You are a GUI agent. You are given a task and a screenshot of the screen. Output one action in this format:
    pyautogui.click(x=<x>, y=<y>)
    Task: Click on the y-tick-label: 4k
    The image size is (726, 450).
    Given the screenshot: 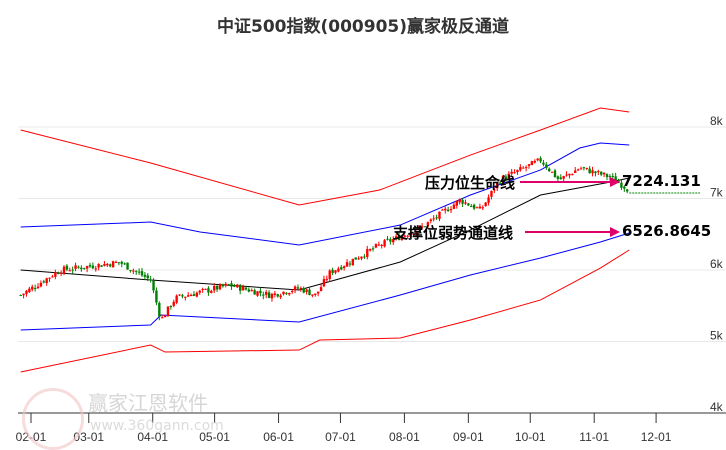 What is the action you would take?
    pyautogui.click(x=717, y=407)
    